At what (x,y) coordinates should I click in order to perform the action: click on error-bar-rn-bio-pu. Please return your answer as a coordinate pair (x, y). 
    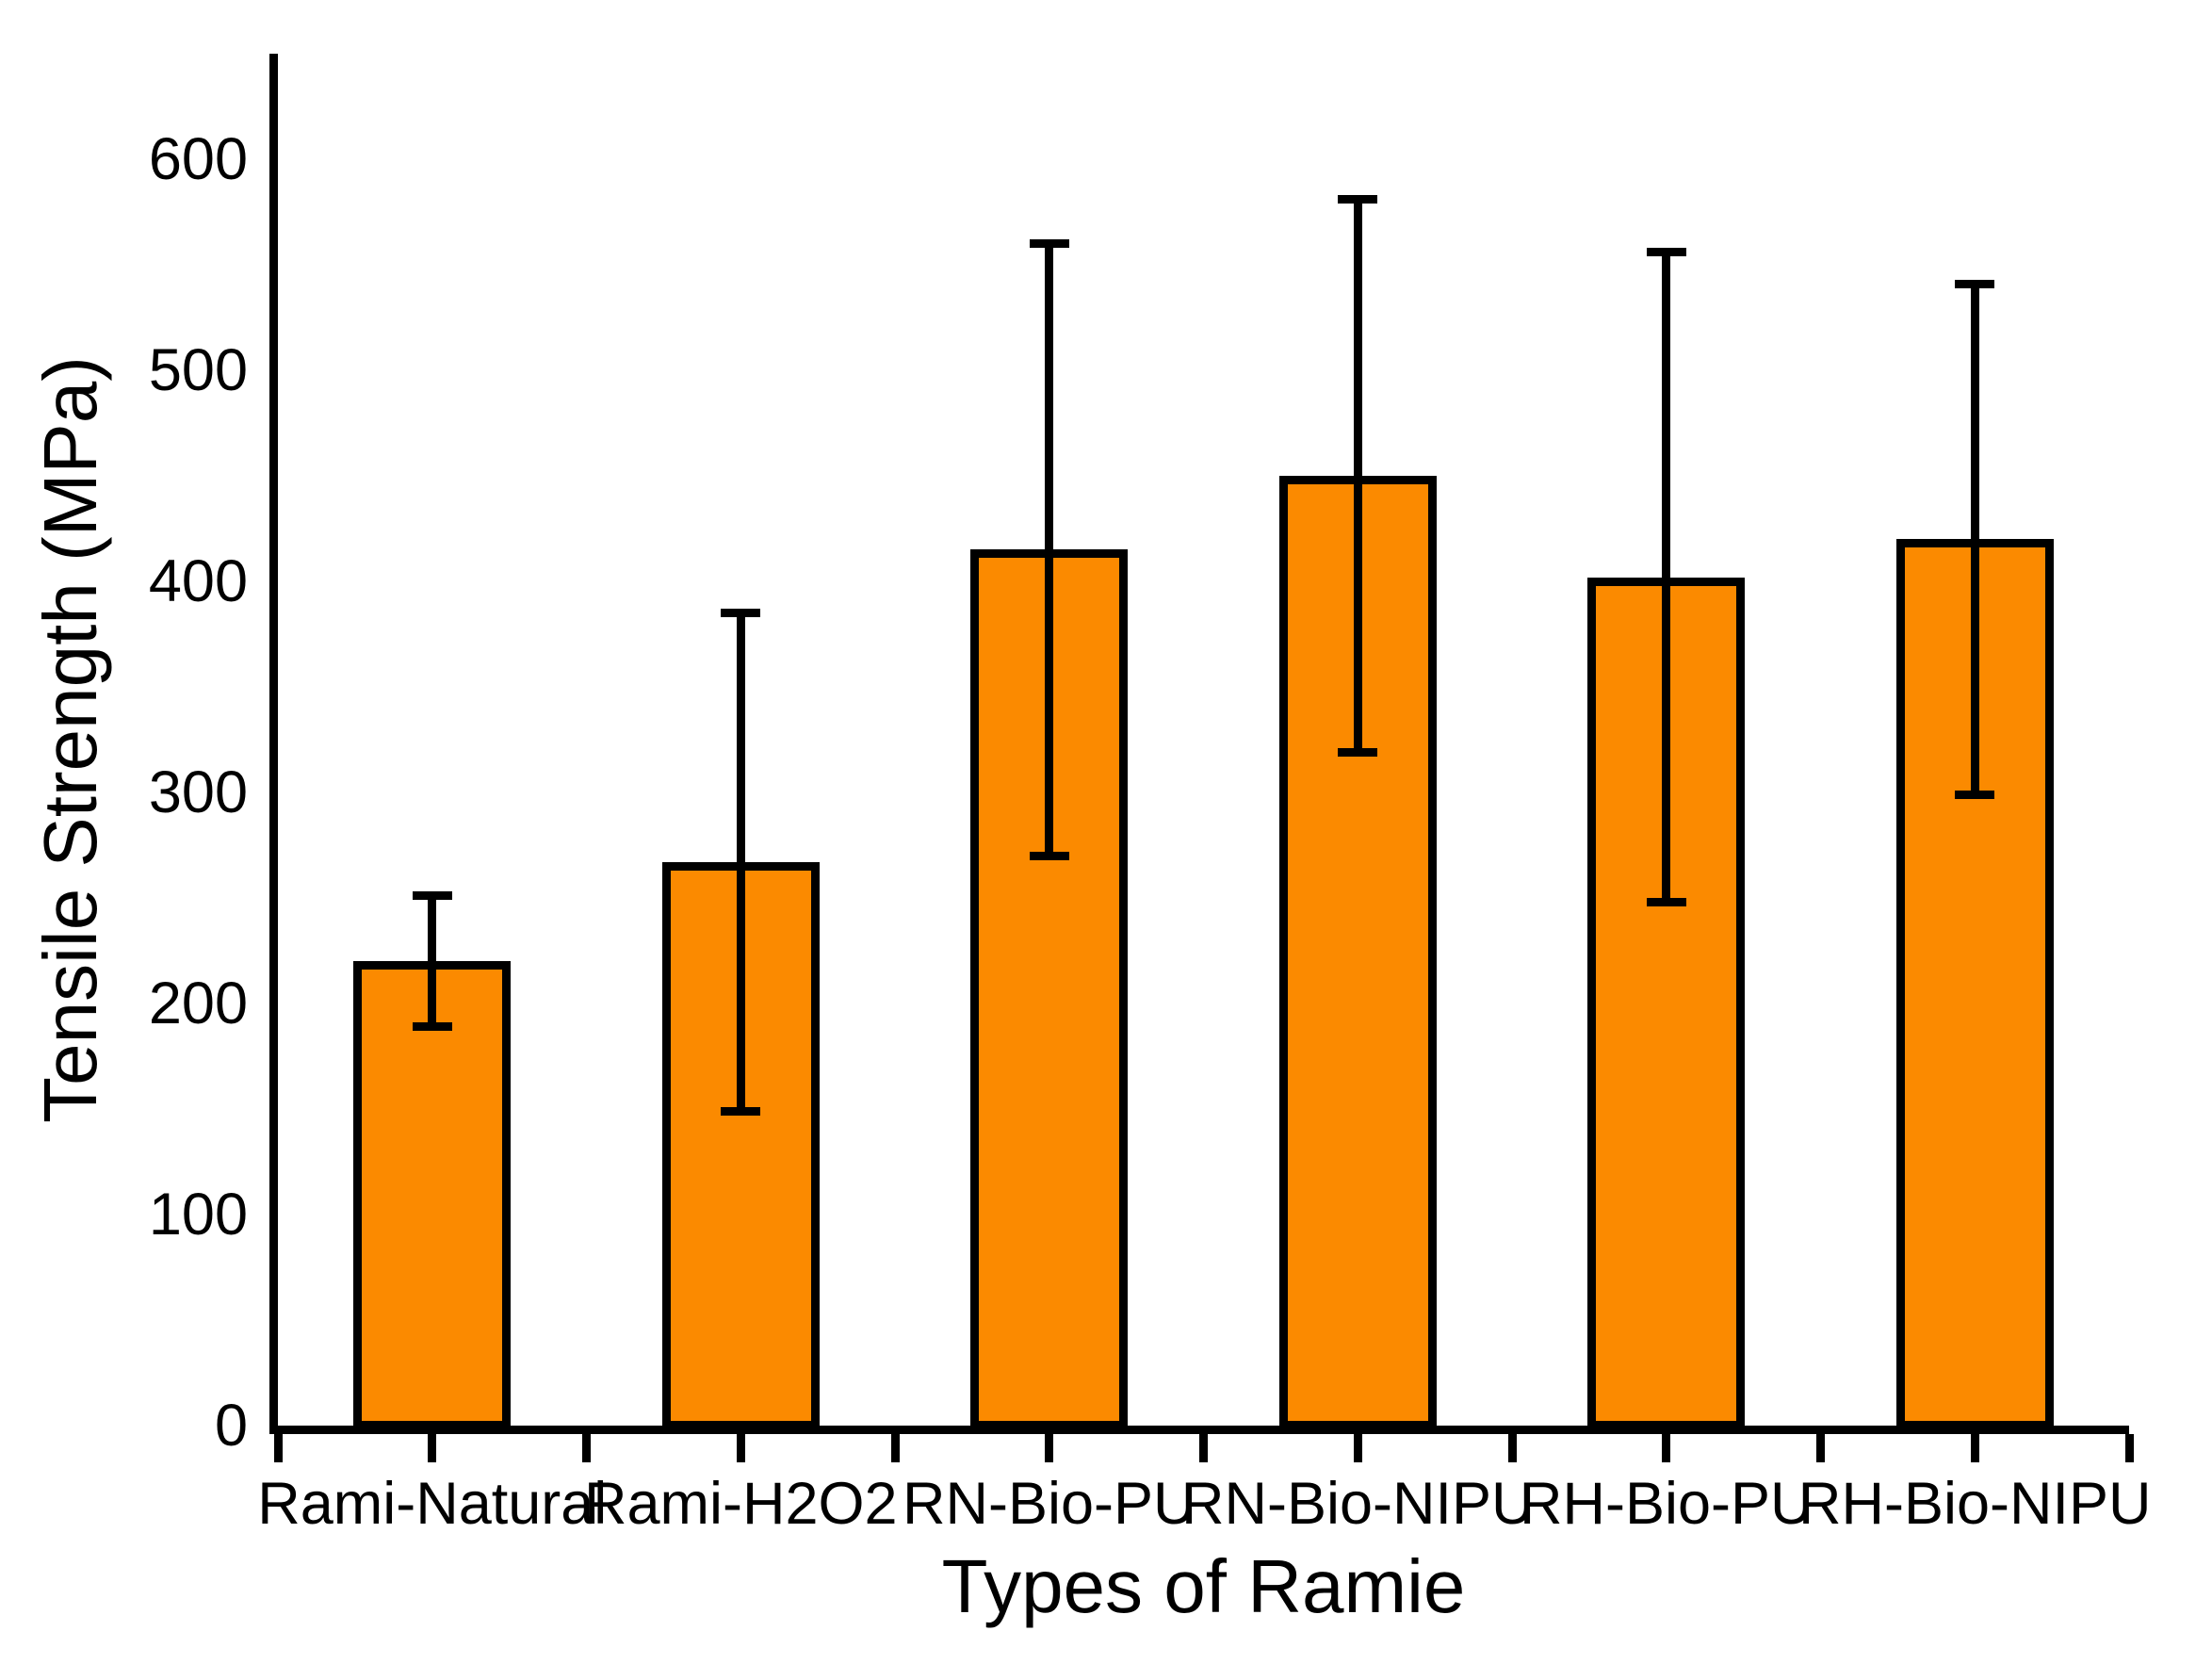
    Looking at the image, I should click on (1050, 549).